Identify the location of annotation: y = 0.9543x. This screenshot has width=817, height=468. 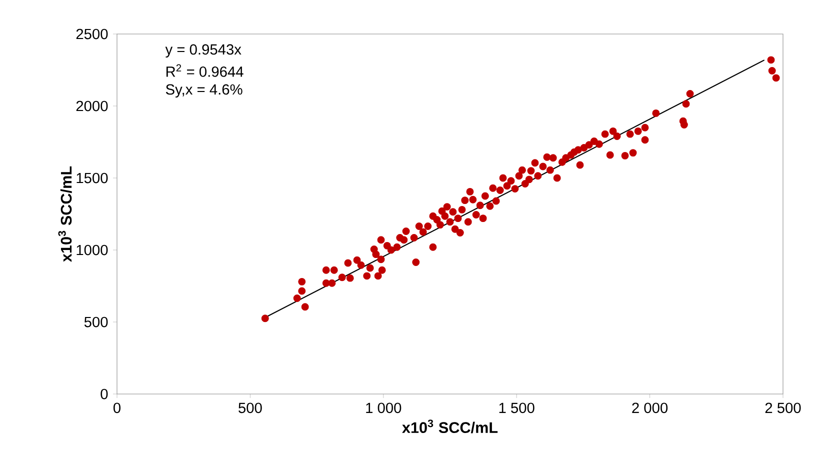
(203, 51).